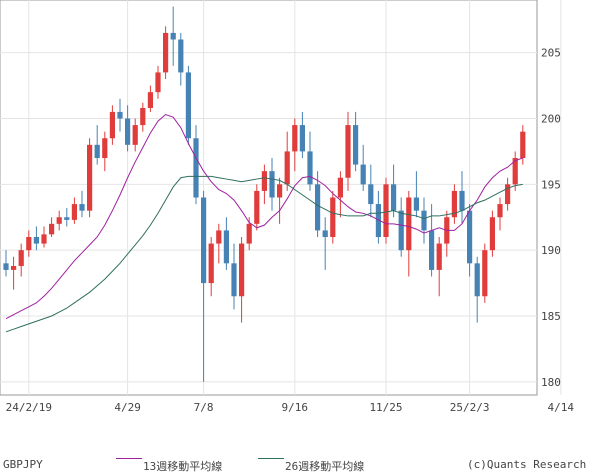  Describe the element at coordinates (551, 316) in the screenshot. I see `y-tick-label: 185` at that location.